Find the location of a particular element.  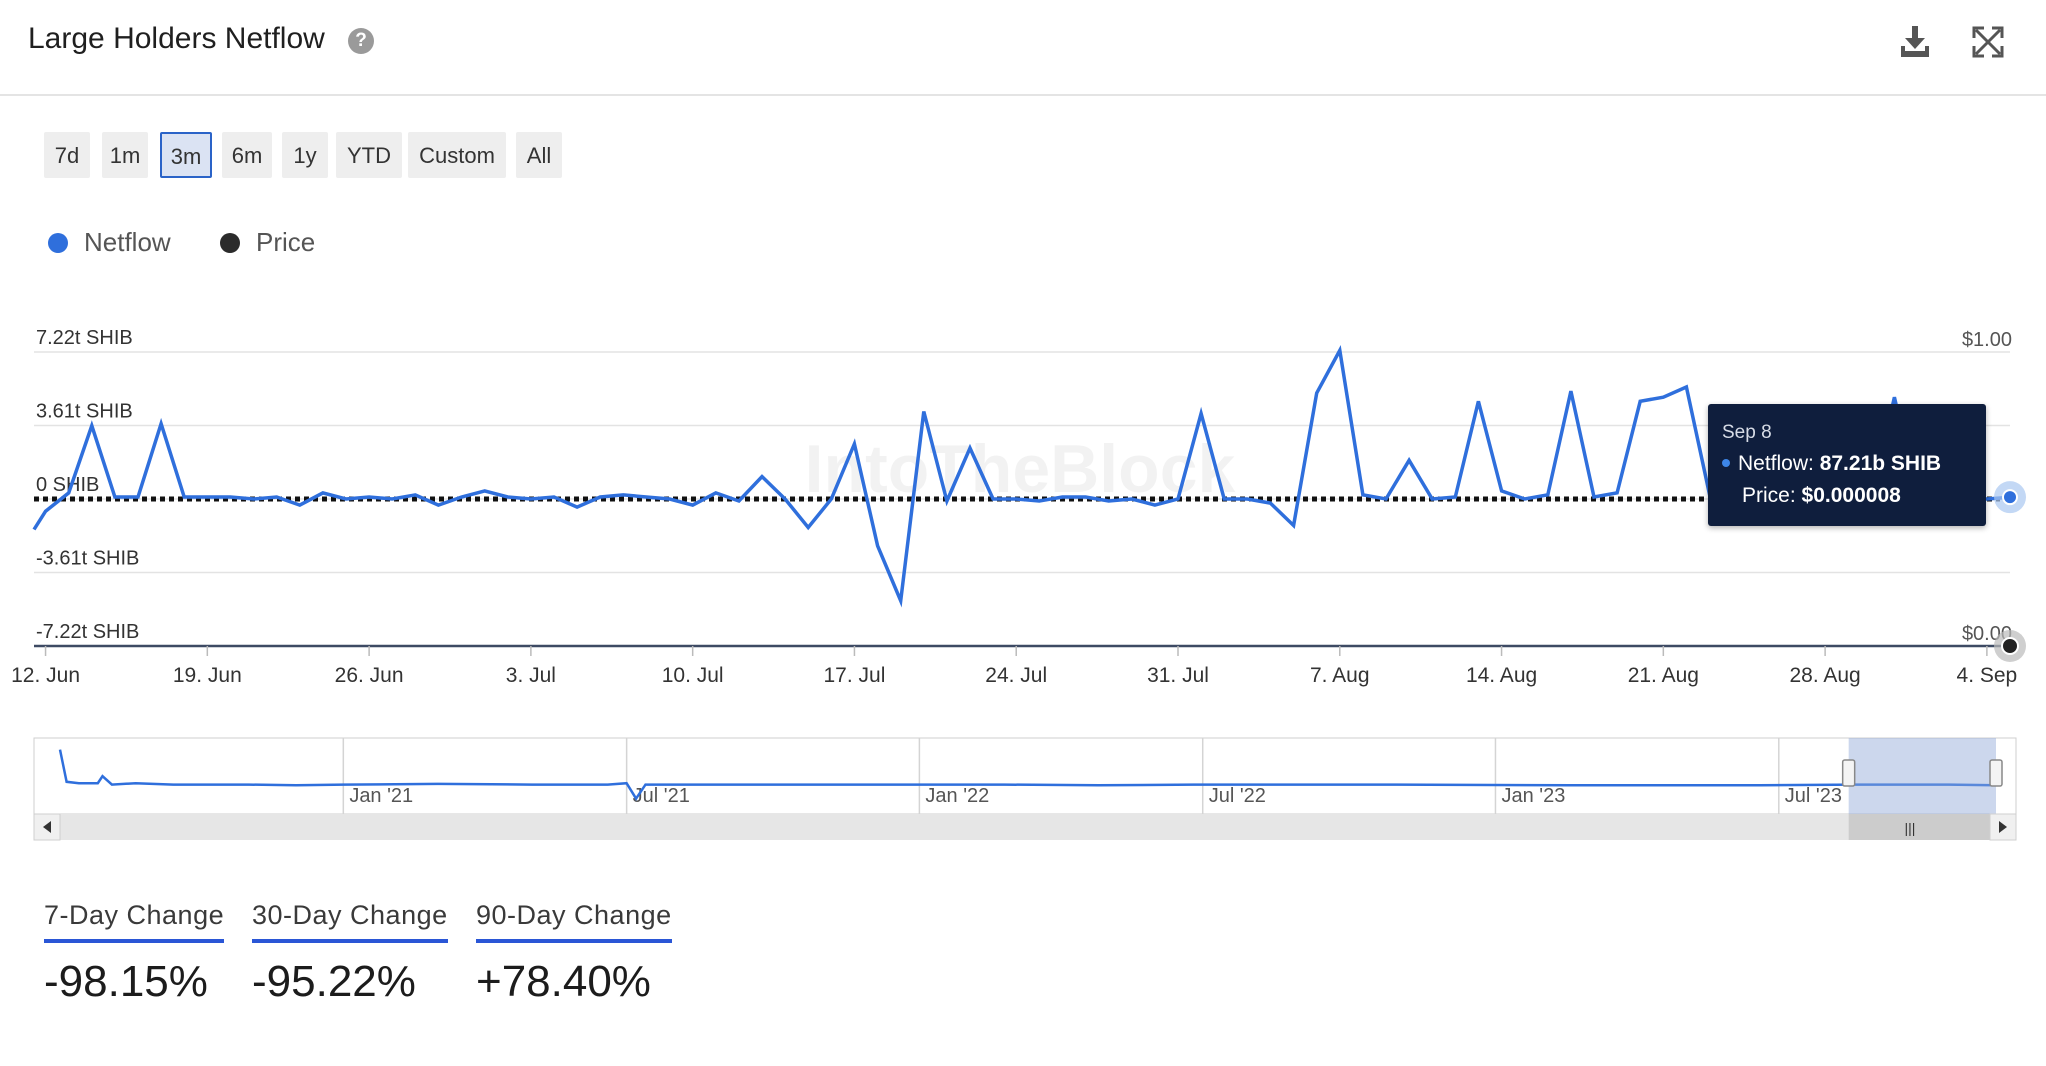

x-tick-label: 31. Jul is located at coordinates (1178, 675).